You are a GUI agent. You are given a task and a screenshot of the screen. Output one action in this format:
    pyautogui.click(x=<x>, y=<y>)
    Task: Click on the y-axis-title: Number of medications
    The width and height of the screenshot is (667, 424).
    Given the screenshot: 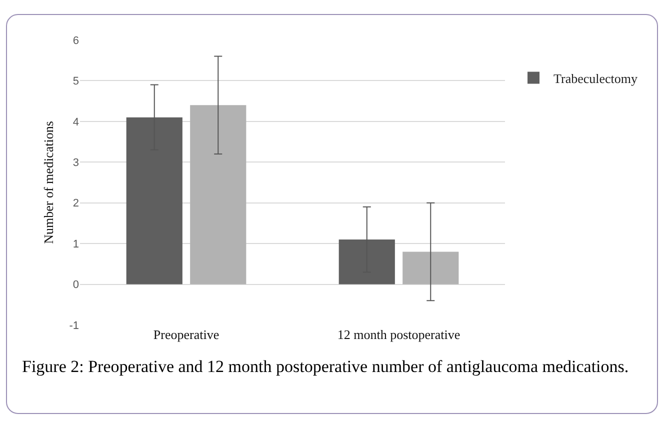 What is the action you would take?
    pyautogui.click(x=48, y=182)
    